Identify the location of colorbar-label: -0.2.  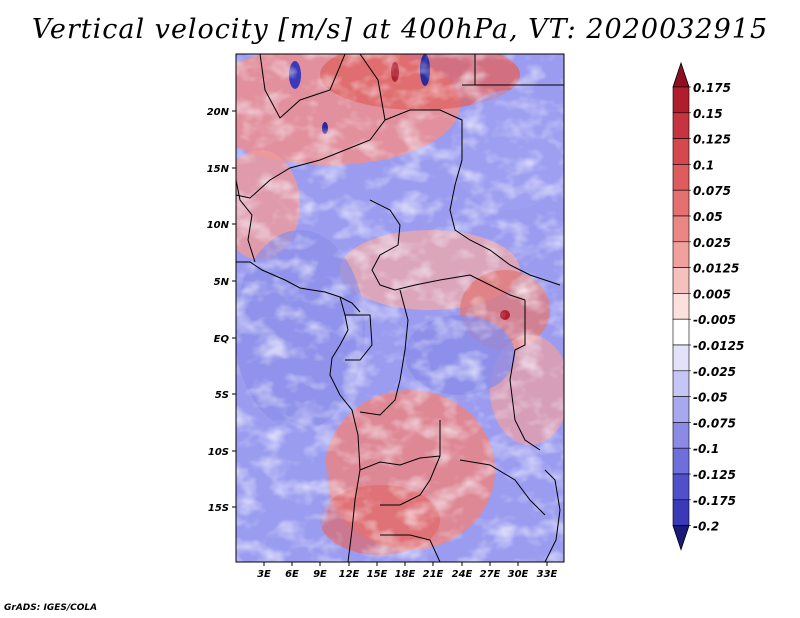
(706, 527).